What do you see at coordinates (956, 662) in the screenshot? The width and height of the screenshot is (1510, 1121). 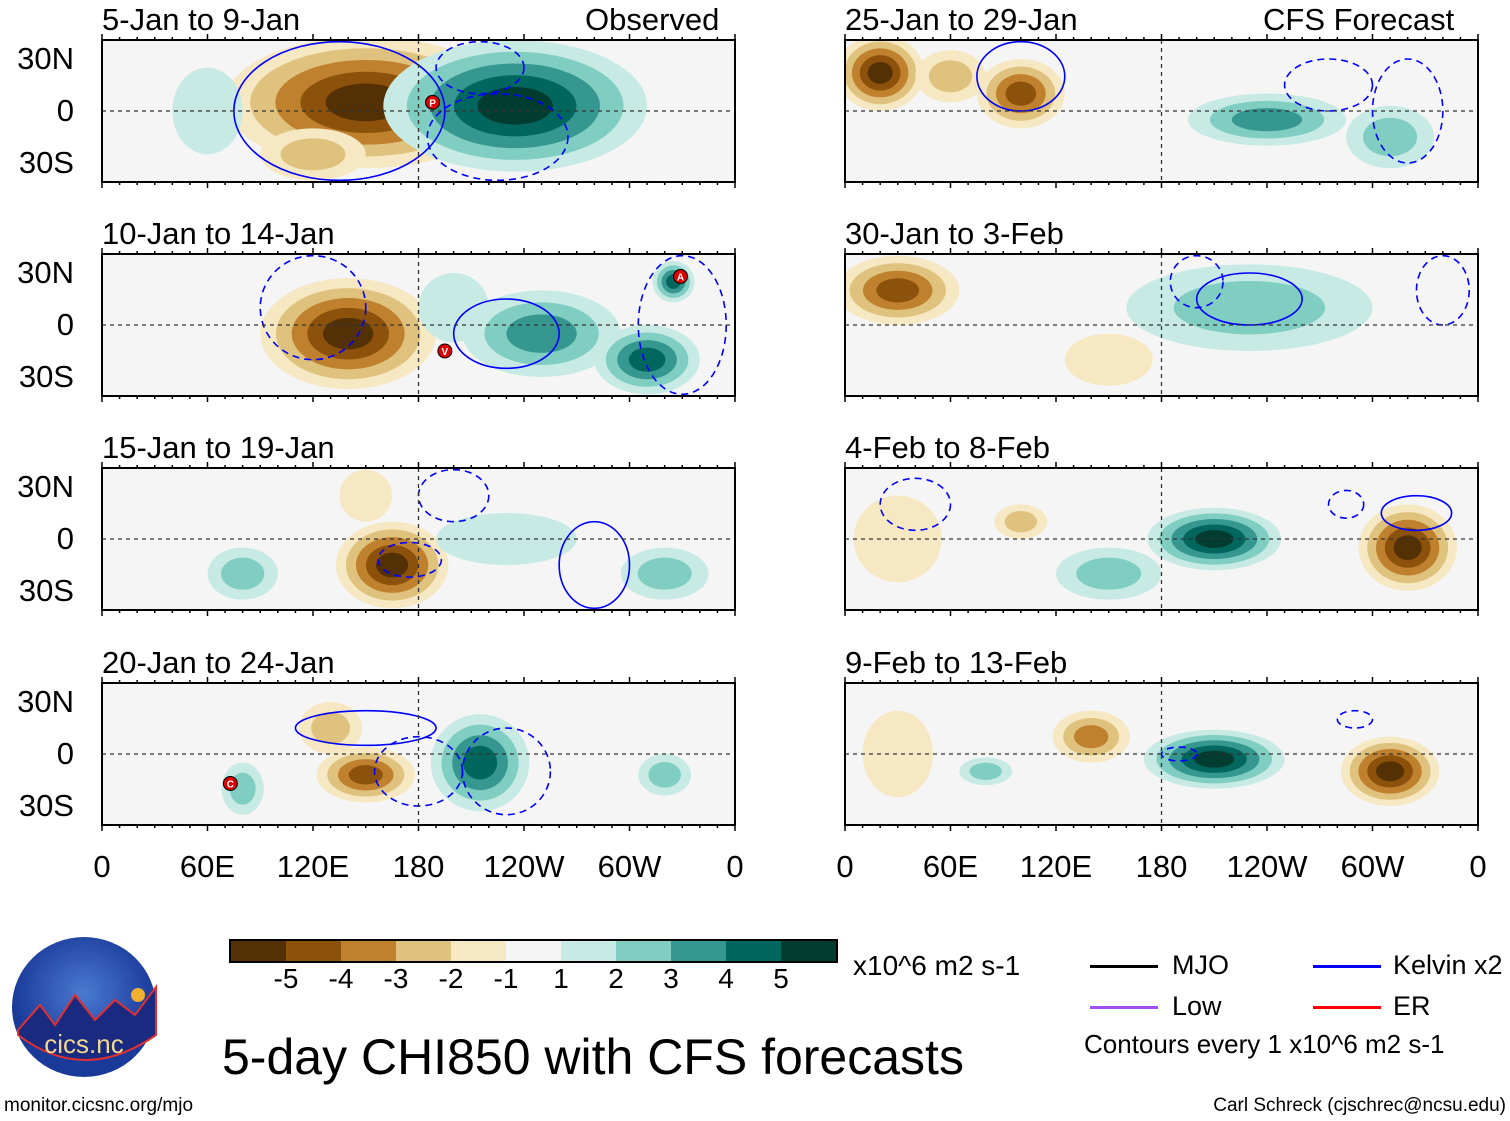 I see `panel-title: 9-Feb to 13-Feb` at bounding box center [956, 662].